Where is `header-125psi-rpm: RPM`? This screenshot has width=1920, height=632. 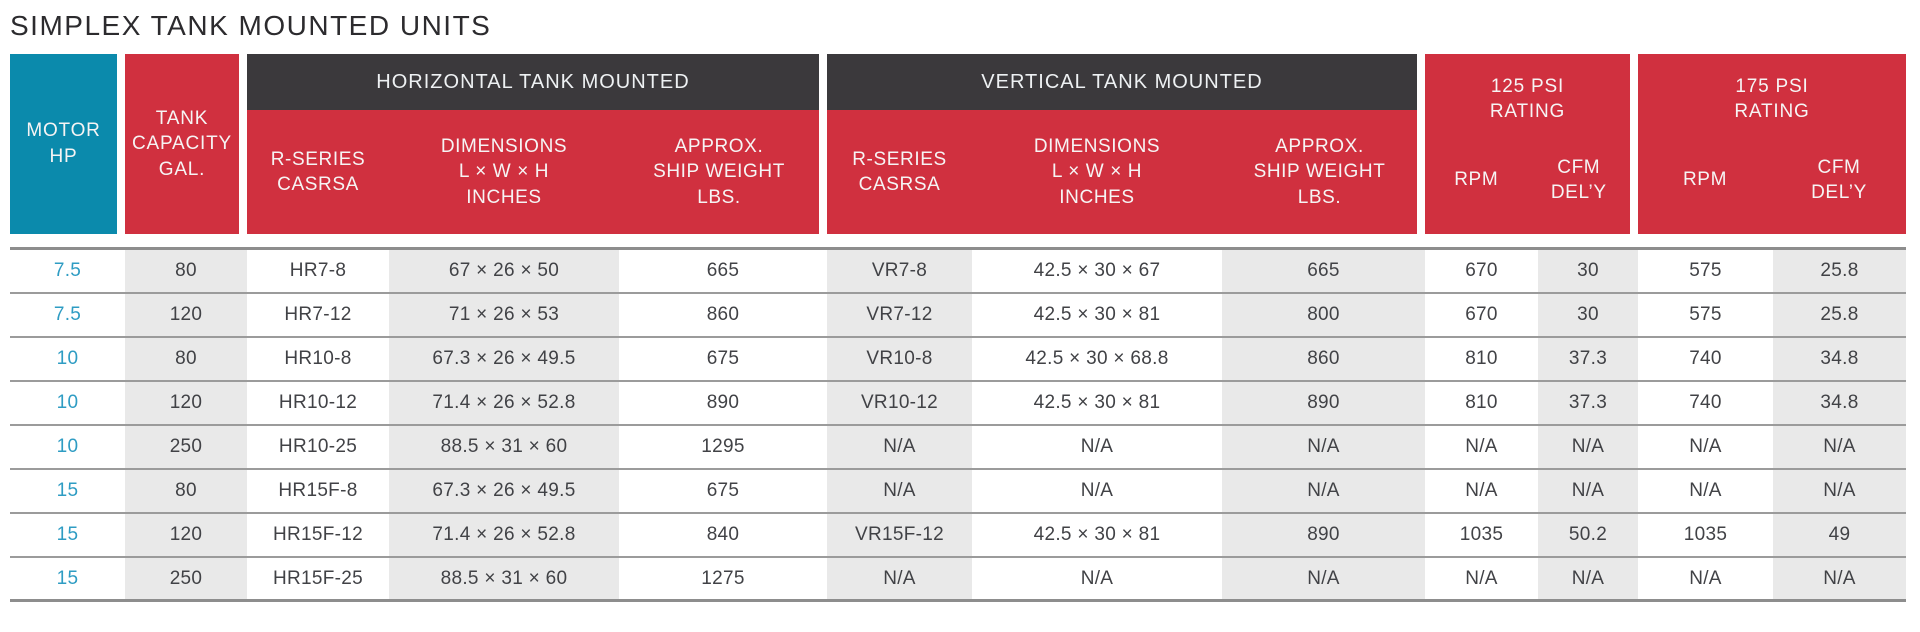
header-125psi-rpm: RPM is located at coordinates (1476, 180).